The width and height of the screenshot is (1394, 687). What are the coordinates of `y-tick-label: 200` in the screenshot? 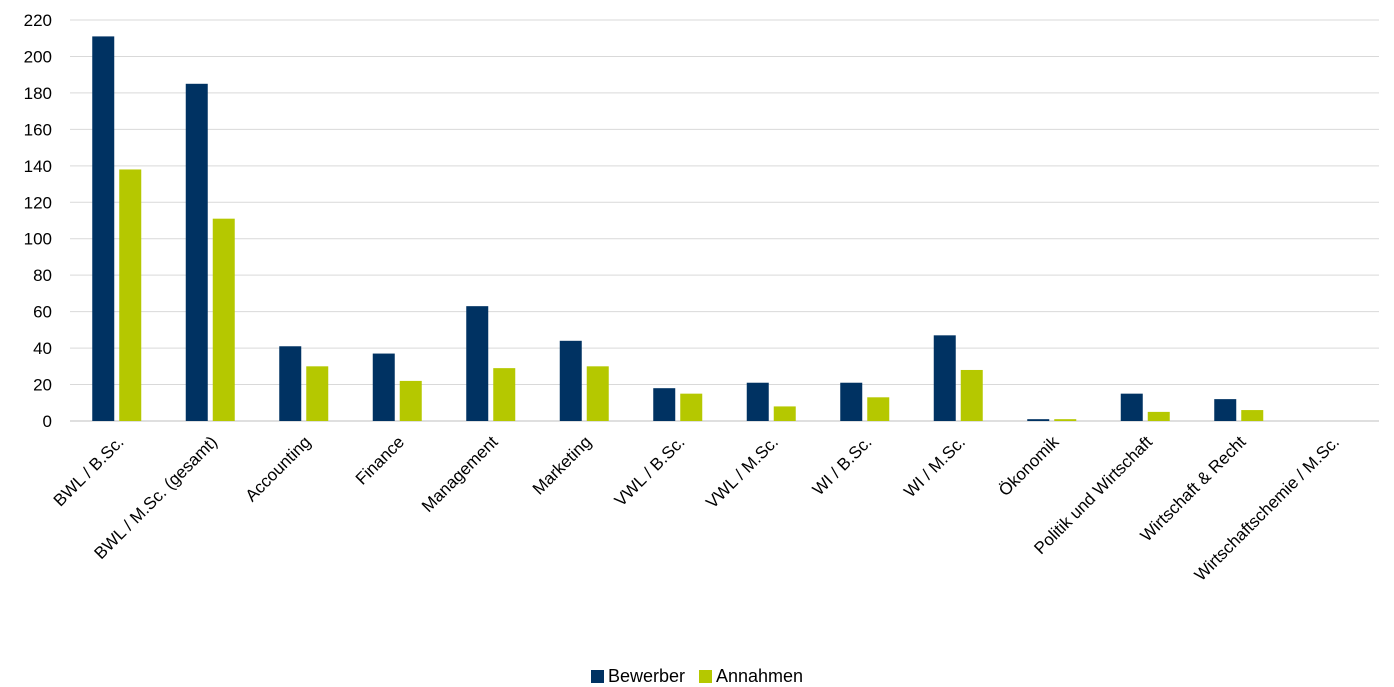 It's located at (38, 56).